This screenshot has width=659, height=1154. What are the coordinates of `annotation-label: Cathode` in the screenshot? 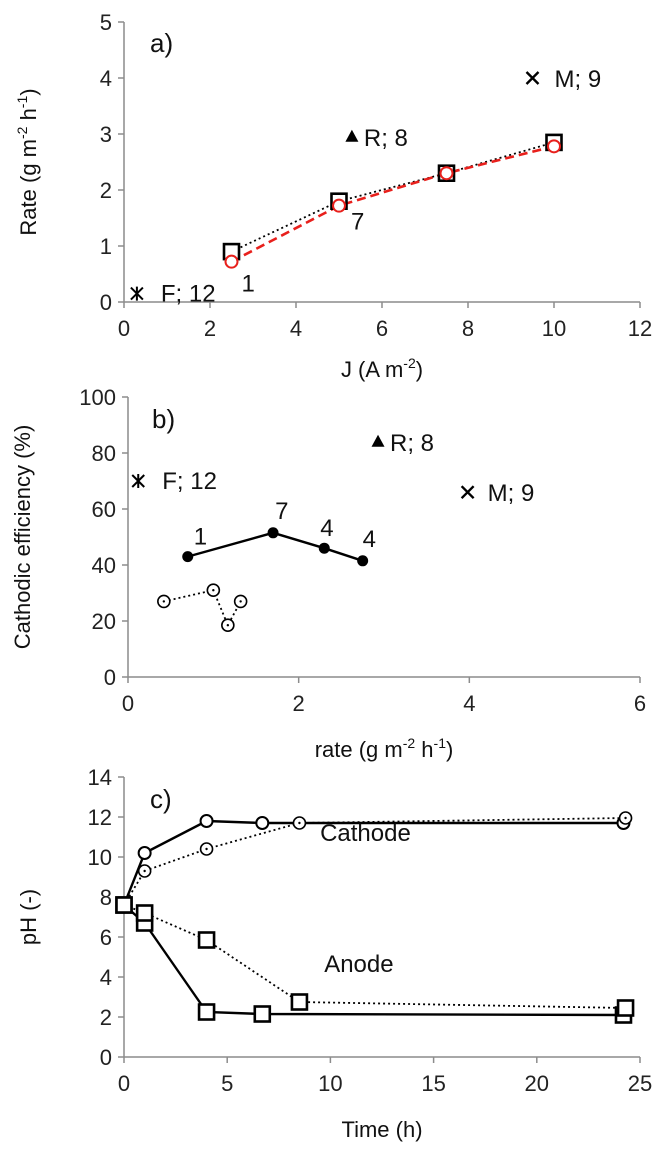 It's located at (365, 833).